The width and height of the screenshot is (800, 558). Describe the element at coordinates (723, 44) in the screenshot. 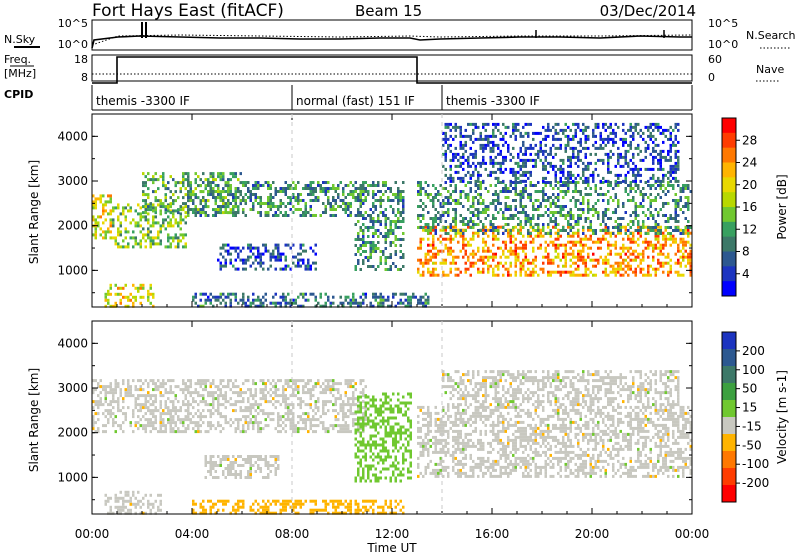

I see `noise-right-tick-bottom: 10^0` at that location.